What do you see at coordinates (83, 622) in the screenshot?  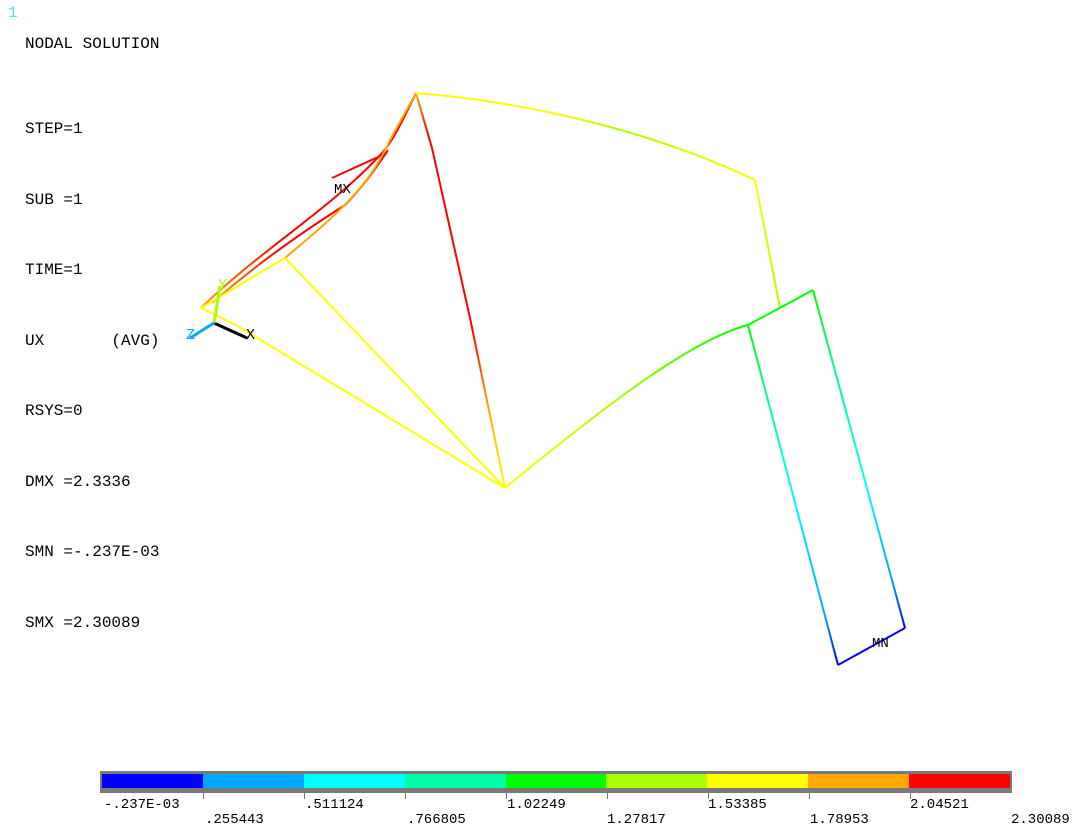 I see `info-smx: SMX =2.30089` at bounding box center [83, 622].